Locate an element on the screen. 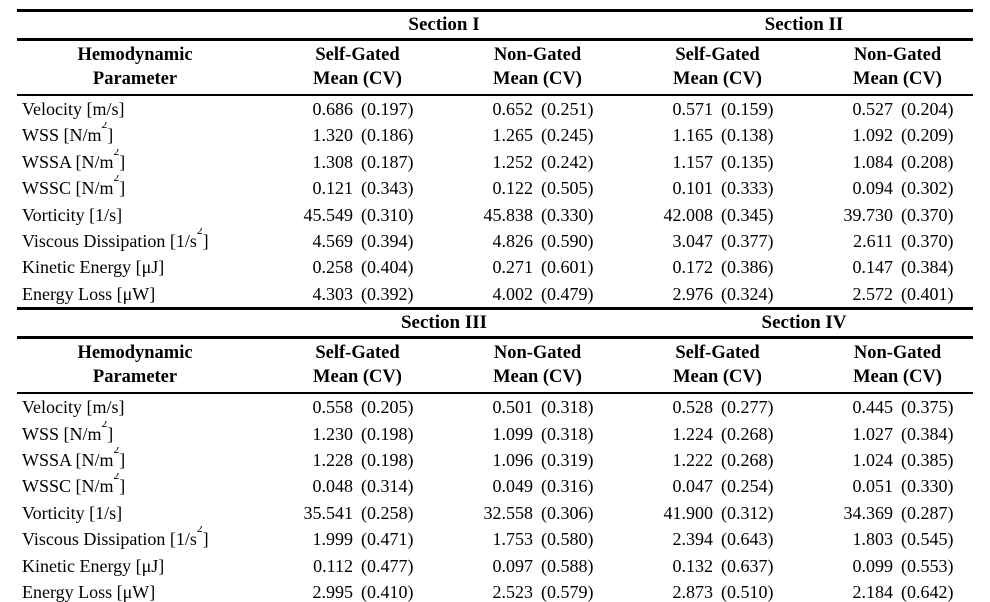  cv-value: (0.394) is located at coordinates (387, 241).